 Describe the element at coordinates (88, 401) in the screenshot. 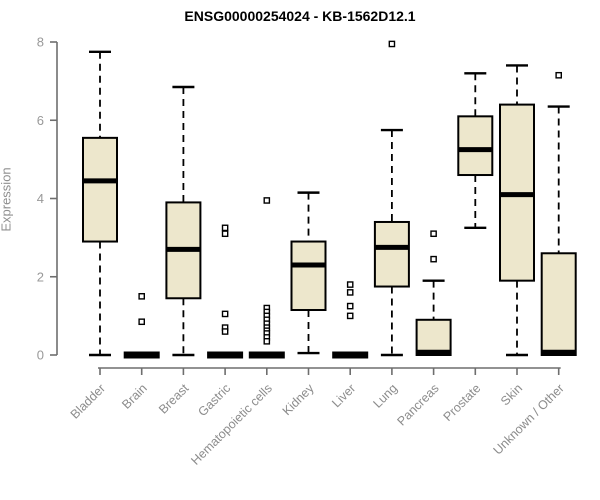

I see `x-tick-label-bladder: Bladder` at that location.